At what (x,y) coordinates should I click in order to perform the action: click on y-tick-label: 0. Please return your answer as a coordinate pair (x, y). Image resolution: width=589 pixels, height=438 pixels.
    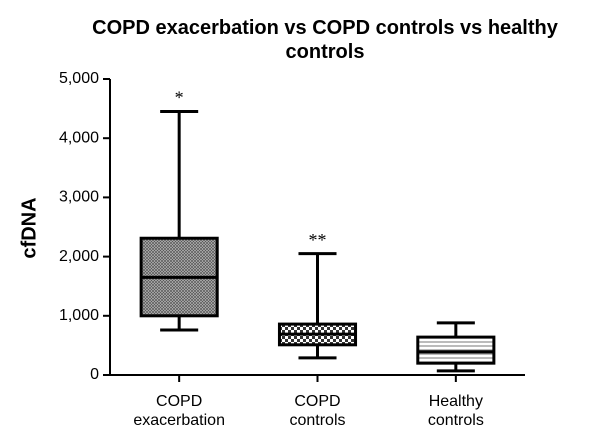
    Looking at the image, I should click on (94, 374).